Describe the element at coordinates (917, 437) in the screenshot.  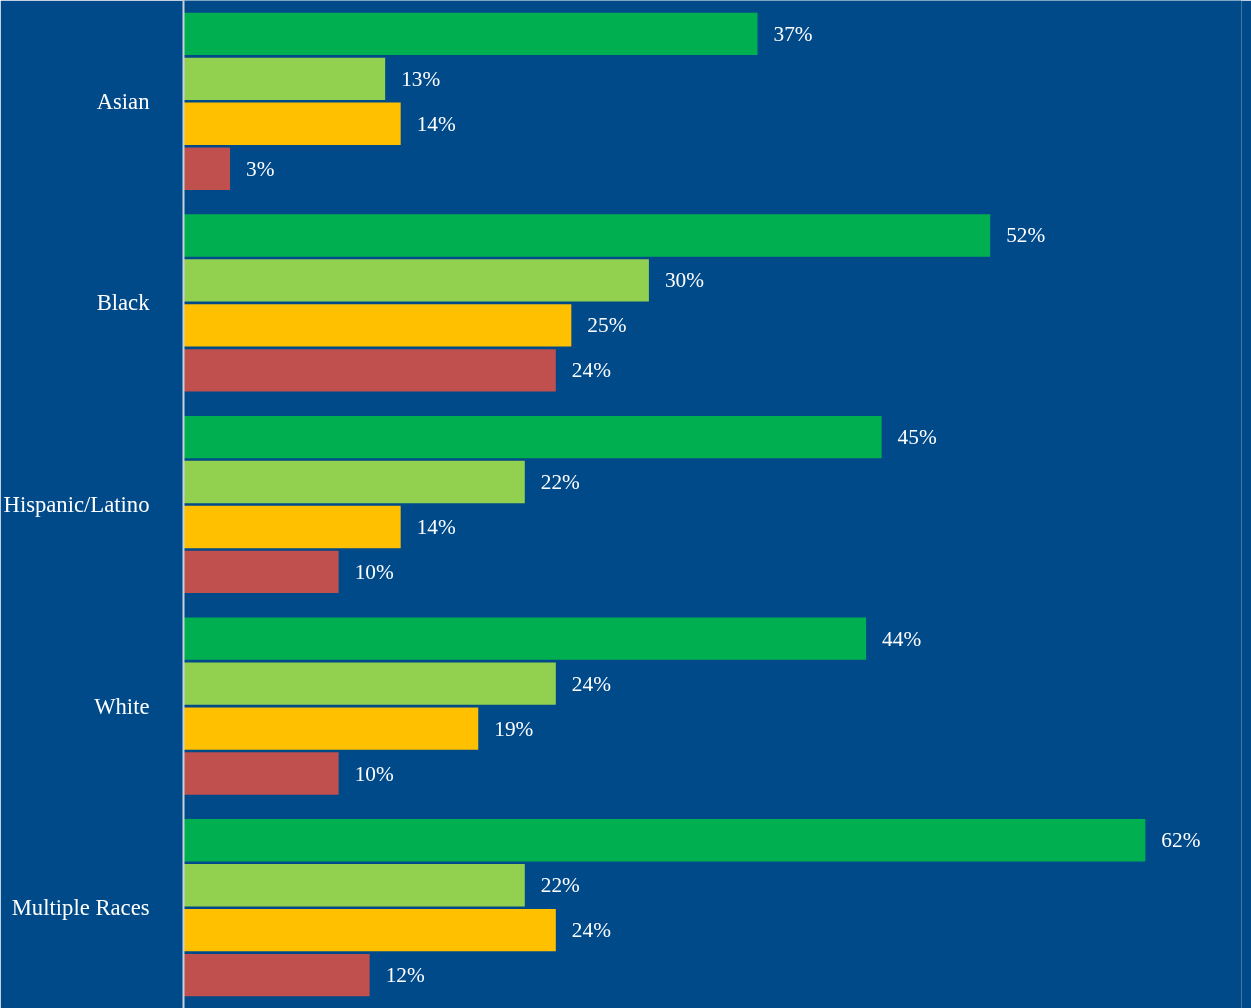
I see `data-label: 45%` at that location.